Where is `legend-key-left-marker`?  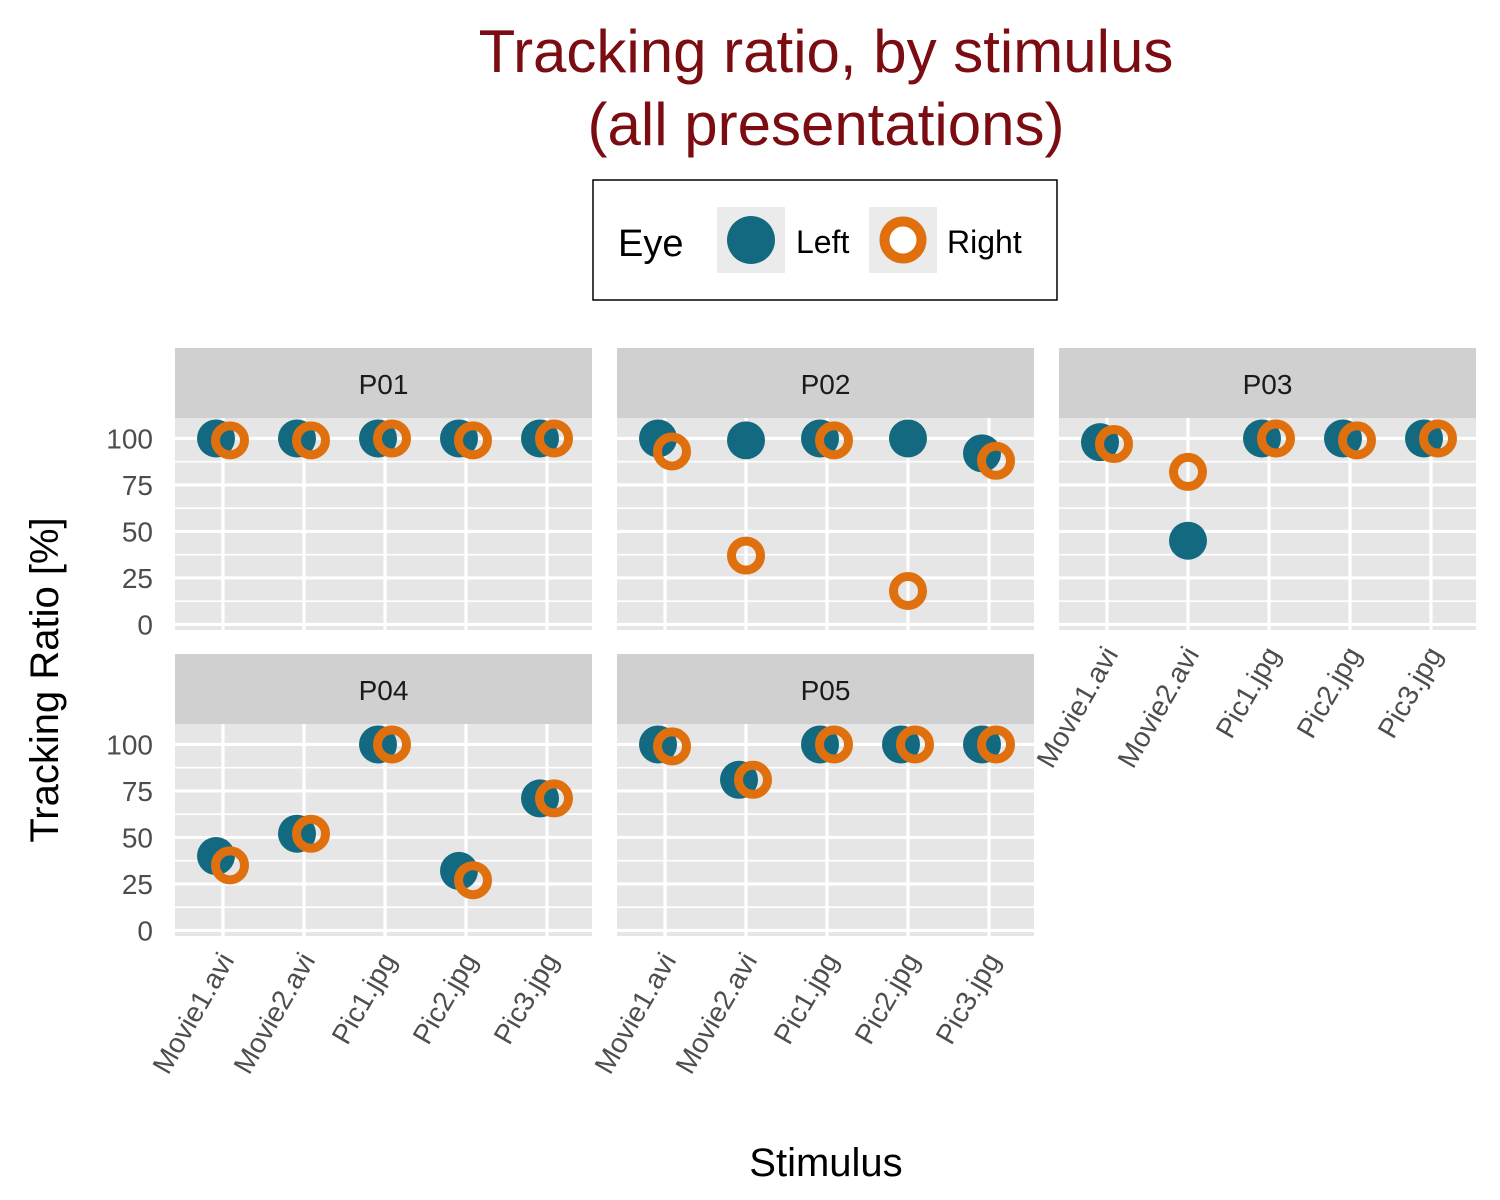 legend-key-left-marker is located at coordinates (751, 240).